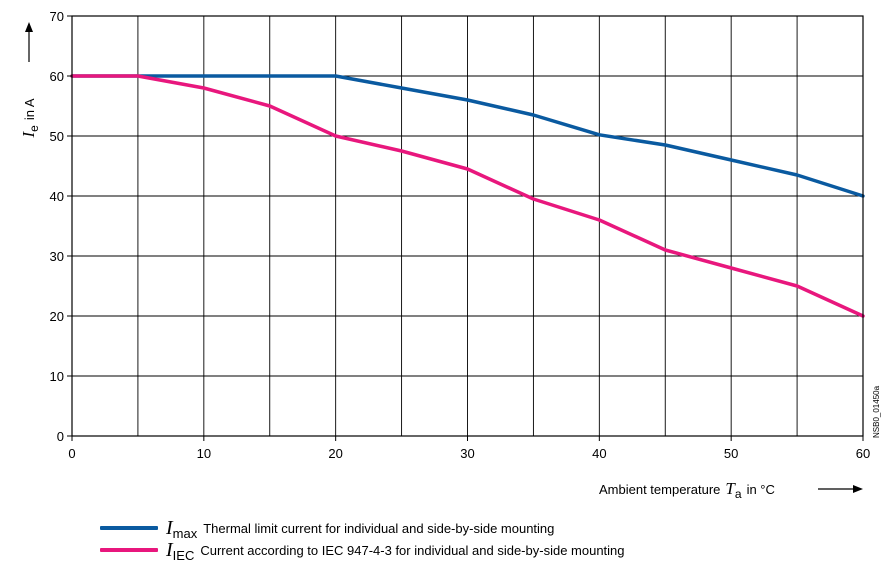  What do you see at coordinates (29, 109) in the screenshot?
I see `y-axis-unit: in A` at bounding box center [29, 109].